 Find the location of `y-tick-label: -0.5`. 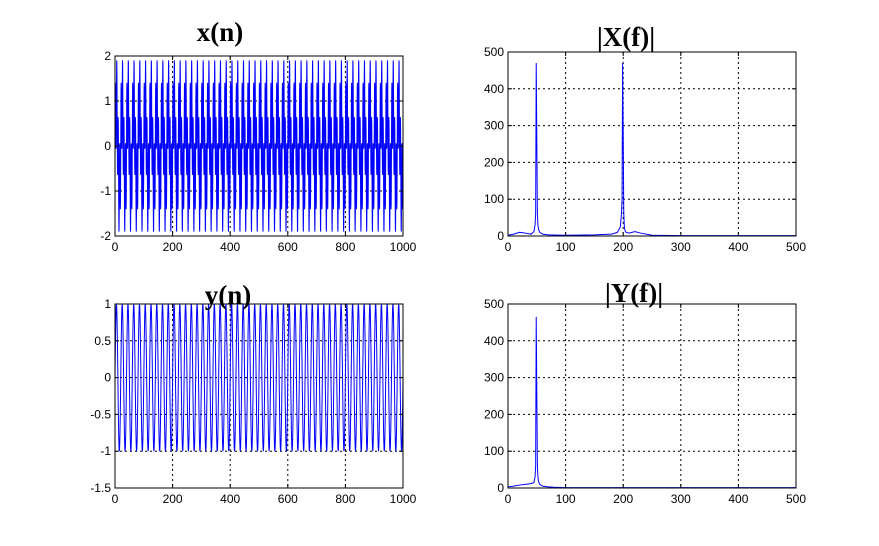

y-tick-label: -0.5 is located at coordinates (100, 414).